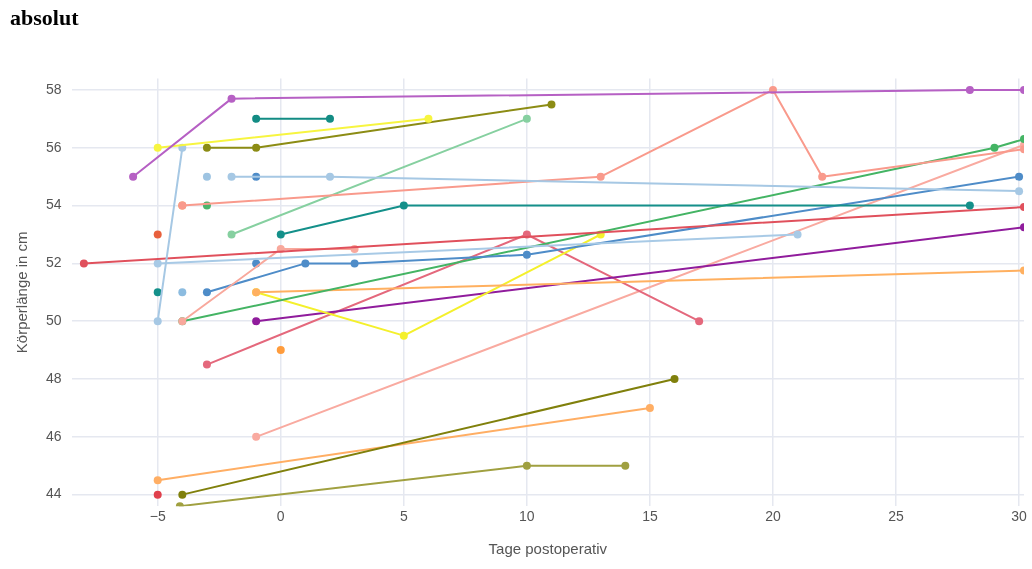 The height and width of the screenshot is (569, 1032). What do you see at coordinates (773, 516) in the screenshot?
I see `x-tick-label: 20` at bounding box center [773, 516].